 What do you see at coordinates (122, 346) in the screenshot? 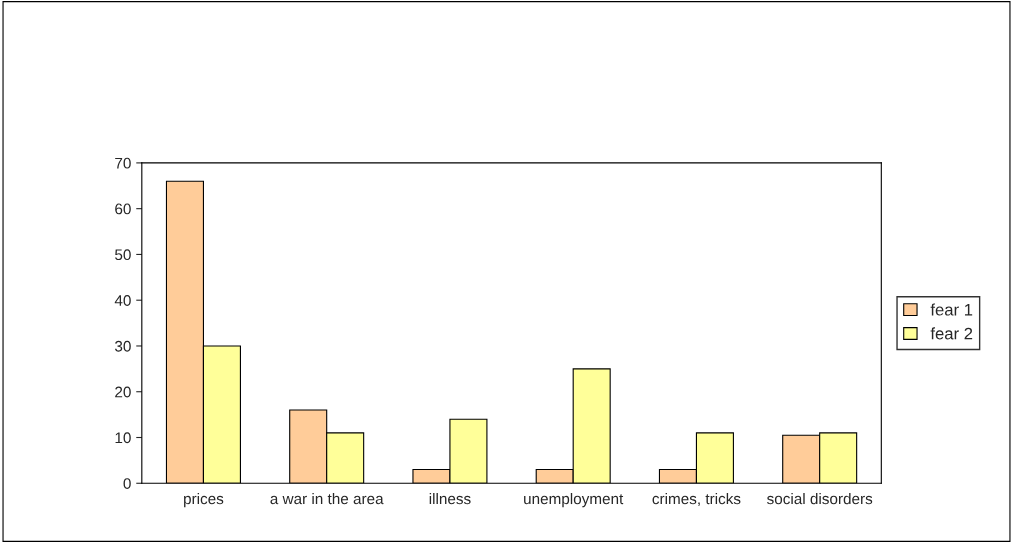
I see `y-tick-label: 30` at bounding box center [122, 346].